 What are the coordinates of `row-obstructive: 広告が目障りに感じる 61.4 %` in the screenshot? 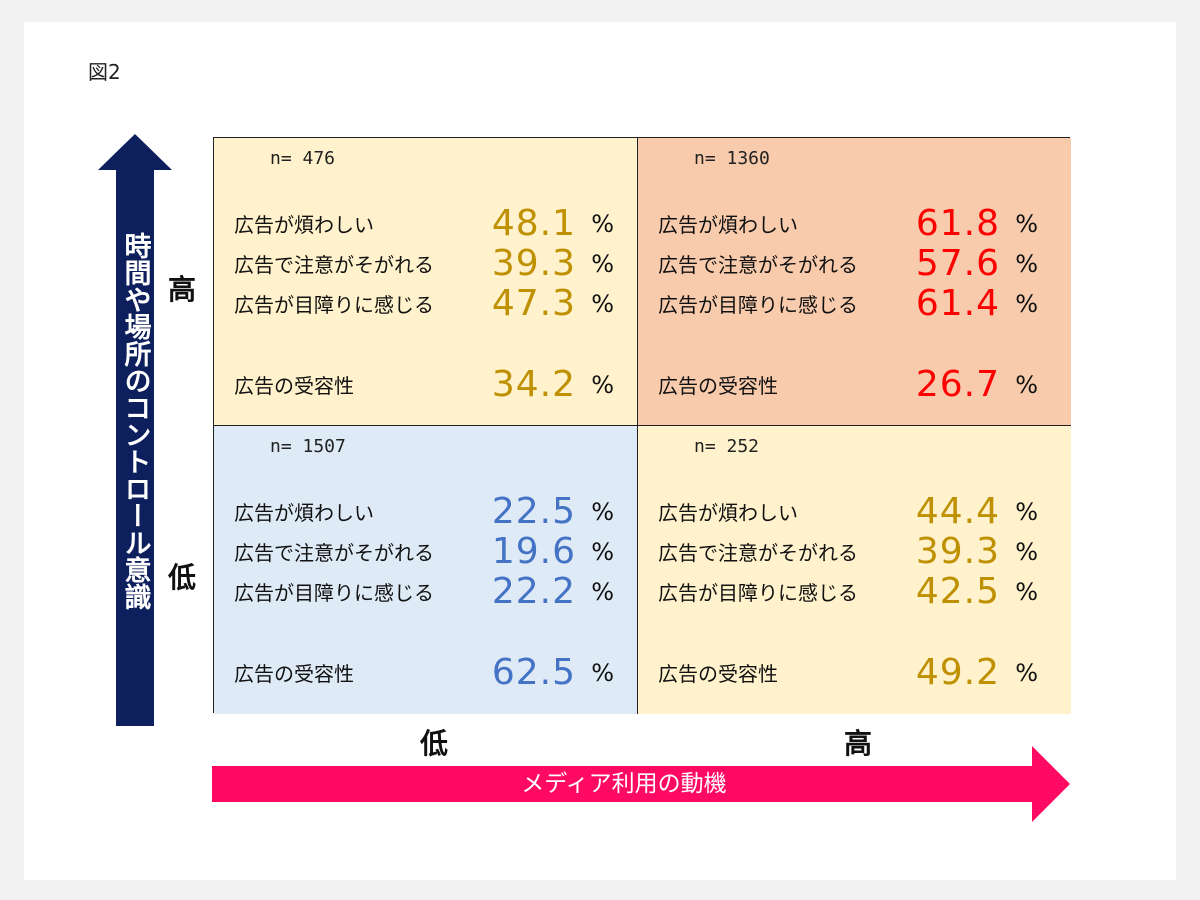 It's located at (853, 303).